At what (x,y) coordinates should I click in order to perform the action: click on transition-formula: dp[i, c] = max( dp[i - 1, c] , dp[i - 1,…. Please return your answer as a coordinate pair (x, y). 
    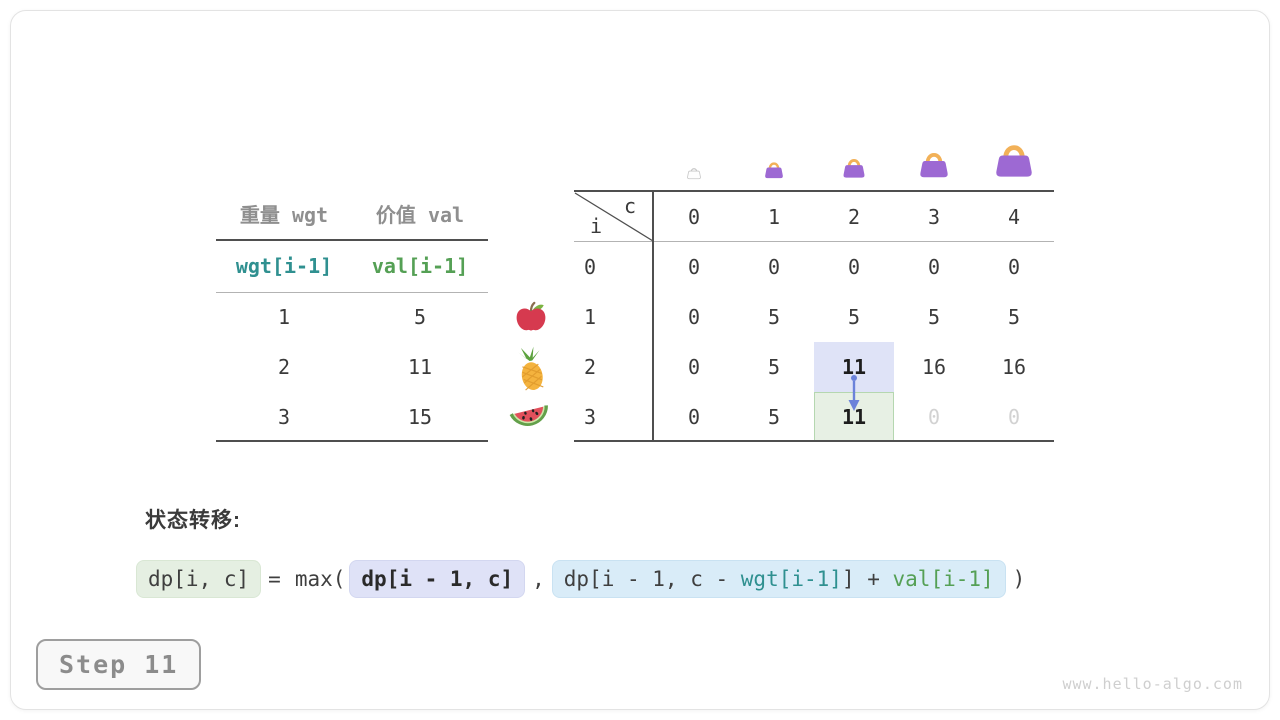
    Looking at the image, I should click on (584, 579).